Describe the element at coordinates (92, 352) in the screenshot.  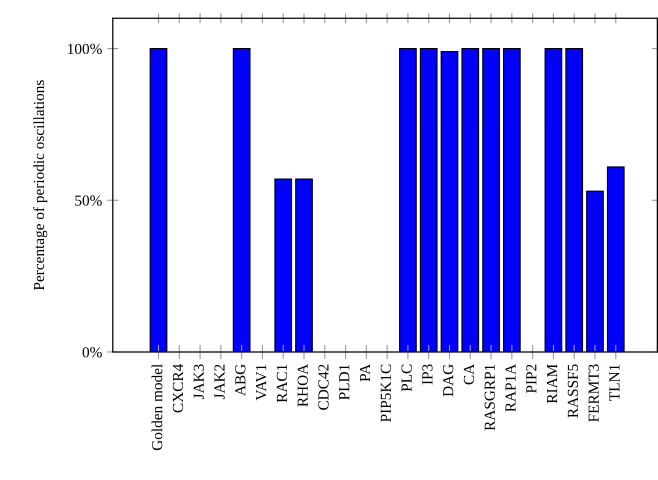
I see `y-tick-label: 0%` at that location.